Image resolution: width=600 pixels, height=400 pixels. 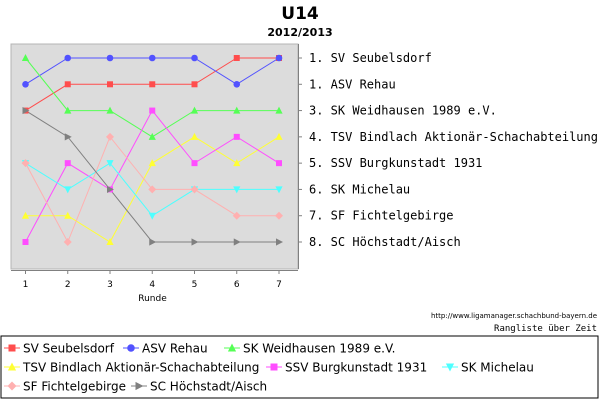 I want to click on legend-label: SK Michelau, so click(x=497, y=368).